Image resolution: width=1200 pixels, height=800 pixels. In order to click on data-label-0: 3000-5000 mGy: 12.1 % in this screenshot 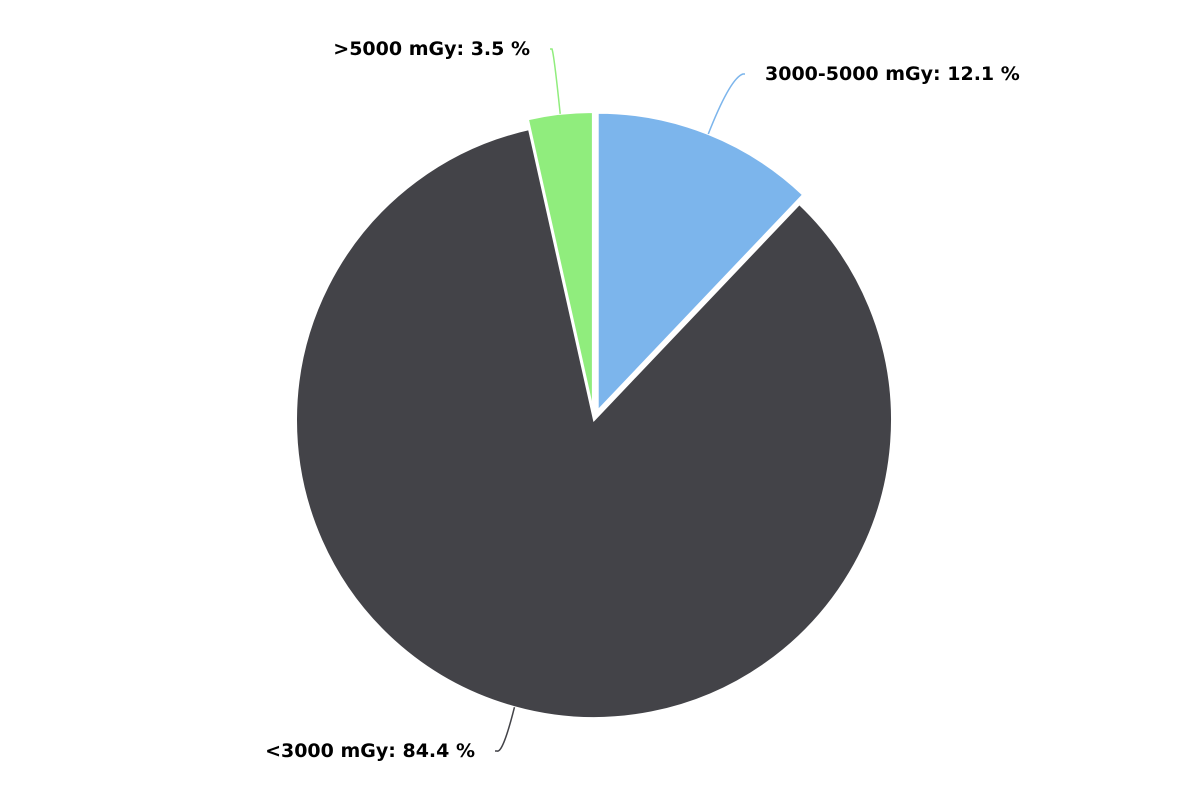, I will do `click(892, 74)`.